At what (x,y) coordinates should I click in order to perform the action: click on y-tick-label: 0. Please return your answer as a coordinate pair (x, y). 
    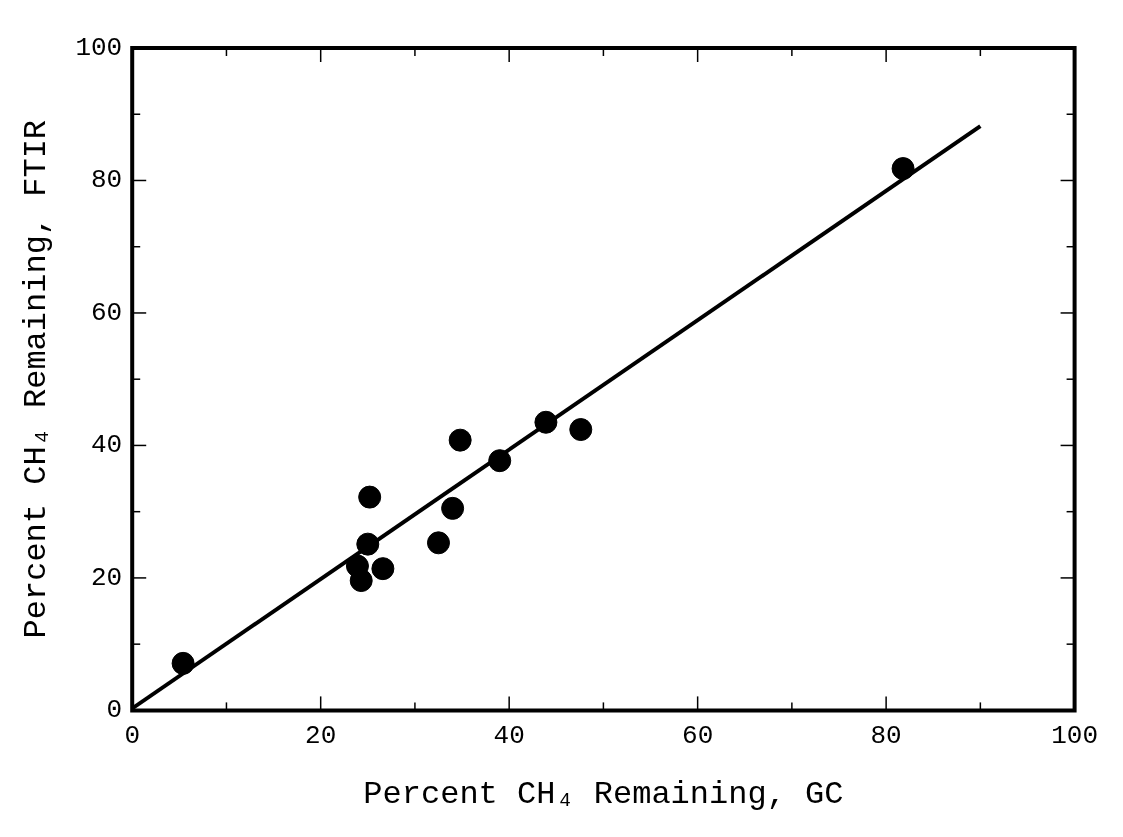
    Looking at the image, I should click on (114, 710).